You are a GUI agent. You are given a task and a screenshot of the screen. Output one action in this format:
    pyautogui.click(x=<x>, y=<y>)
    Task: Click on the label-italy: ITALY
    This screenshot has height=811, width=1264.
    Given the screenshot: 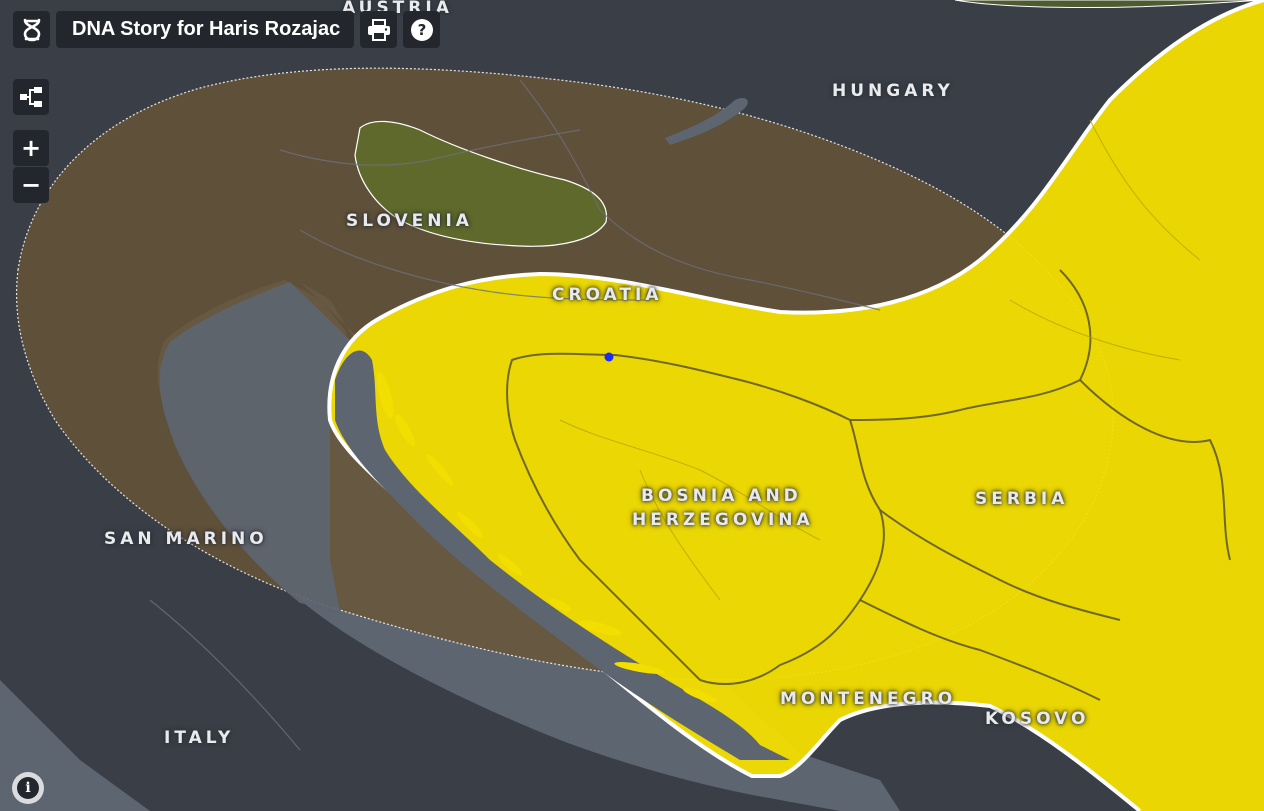 What is the action you would take?
    pyautogui.click(x=199, y=738)
    